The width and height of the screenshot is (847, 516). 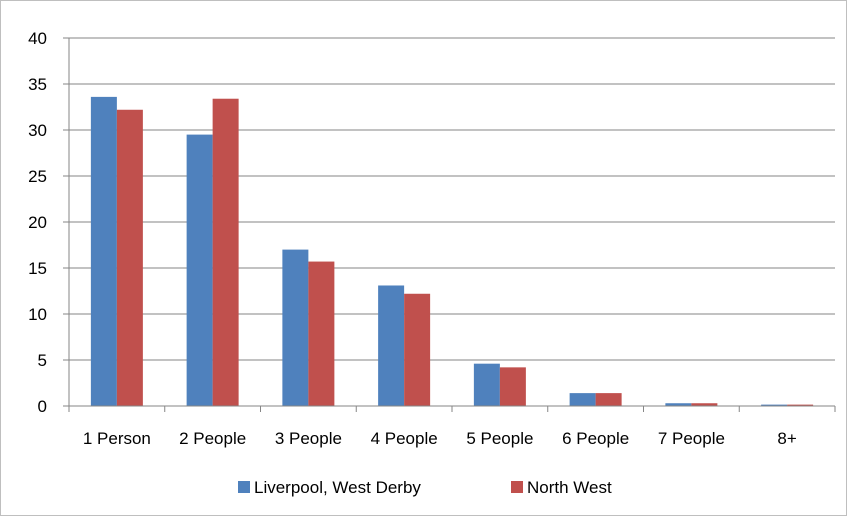 I want to click on y-axis-labels: 0 5 10 15 20 25 30 35 40, so click(x=37, y=222).